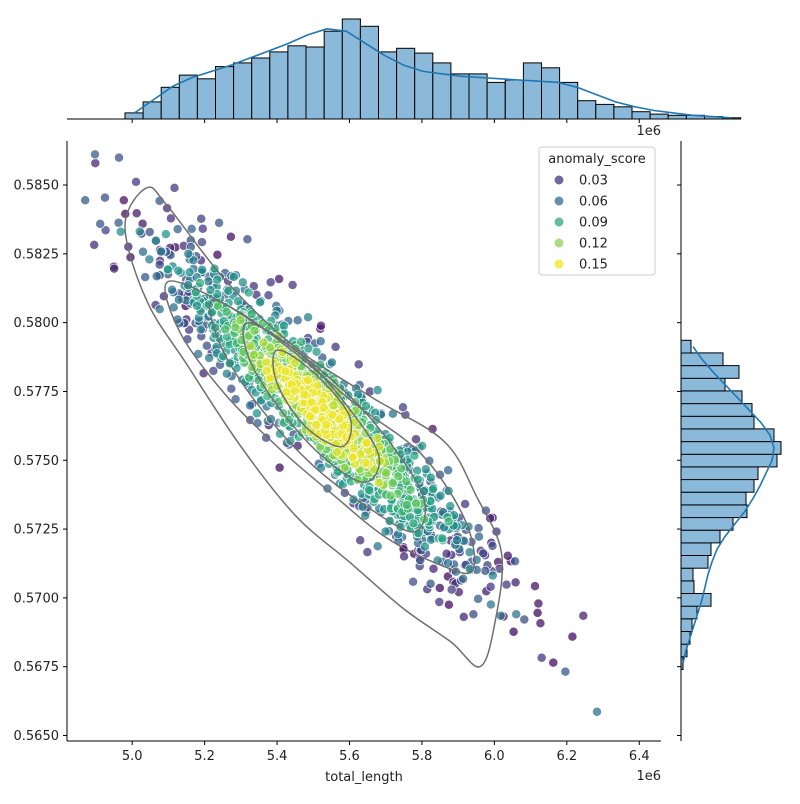 This screenshot has height=804, width=800. What do you see at coordinates (37, 392) in the screenshot?
I see `y-tick-label: 0.5775` at bounding box center [37, 392].